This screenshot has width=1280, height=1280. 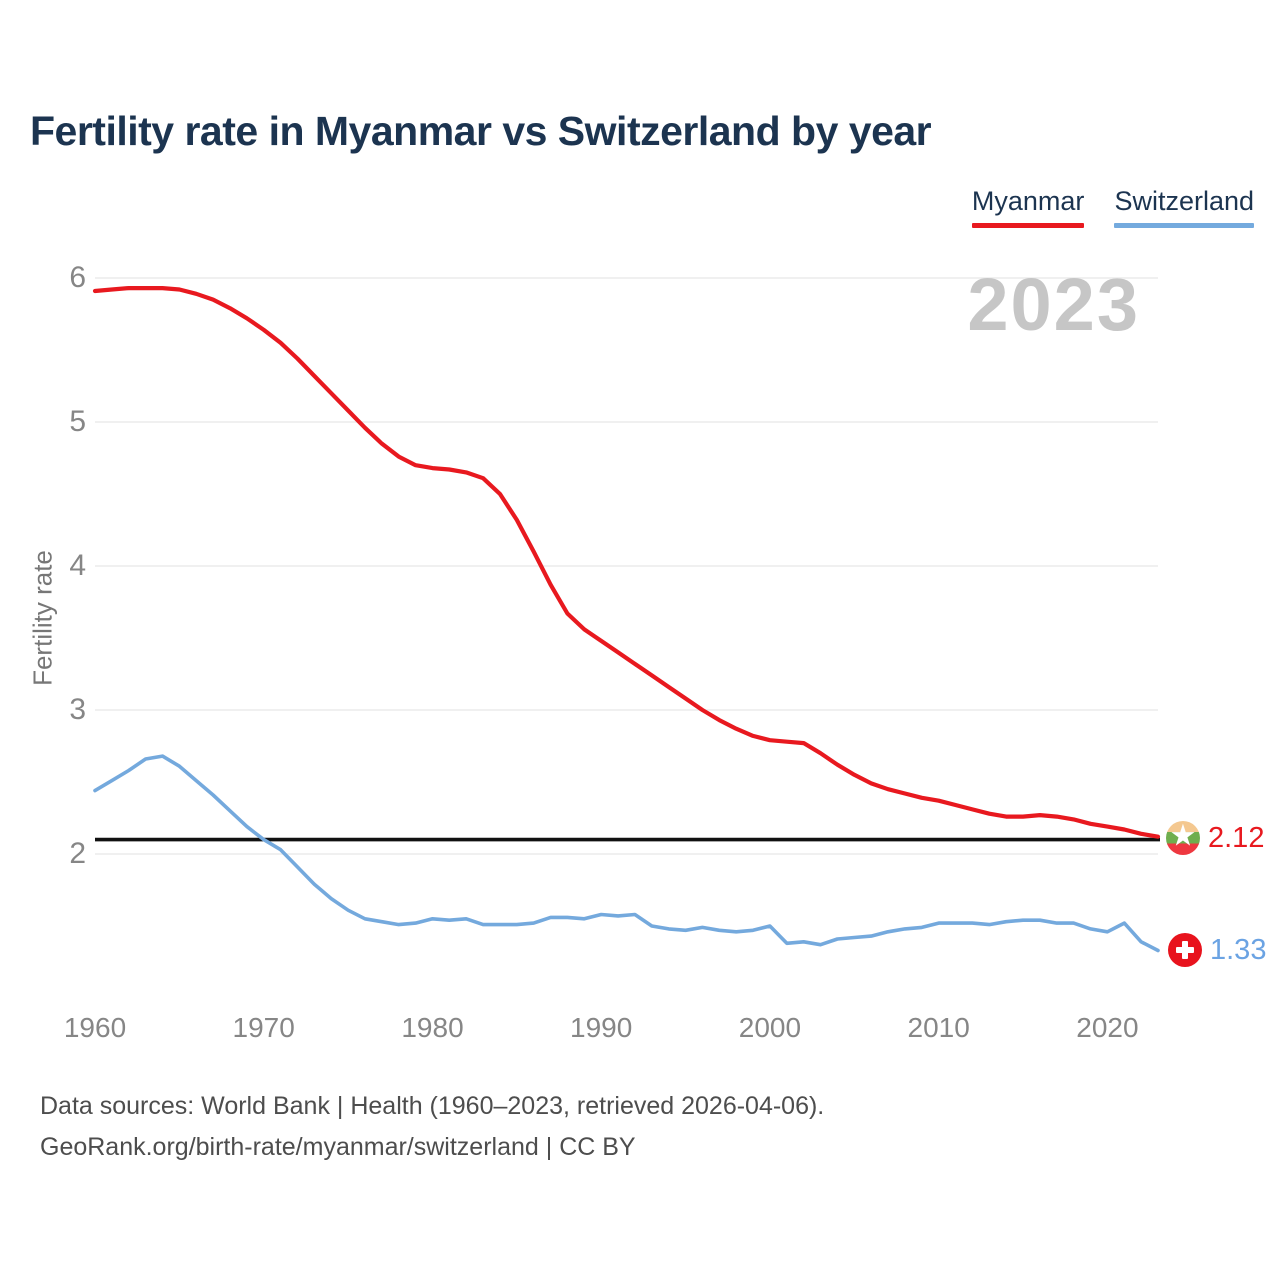 I want to click on x-tick-label-2010: 2010, so click(x=938, y=1027).